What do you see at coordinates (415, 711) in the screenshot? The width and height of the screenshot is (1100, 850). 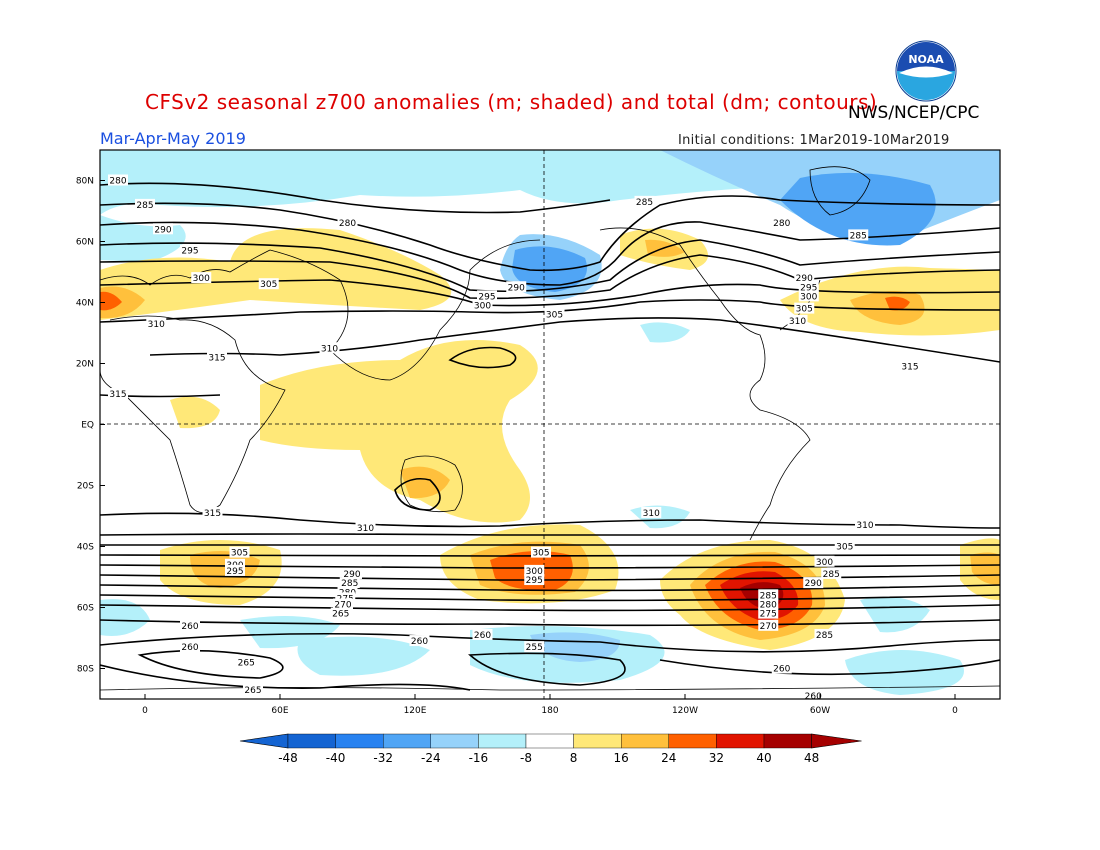 I see `lon-label: 120E` at bounding box center [415, 711].